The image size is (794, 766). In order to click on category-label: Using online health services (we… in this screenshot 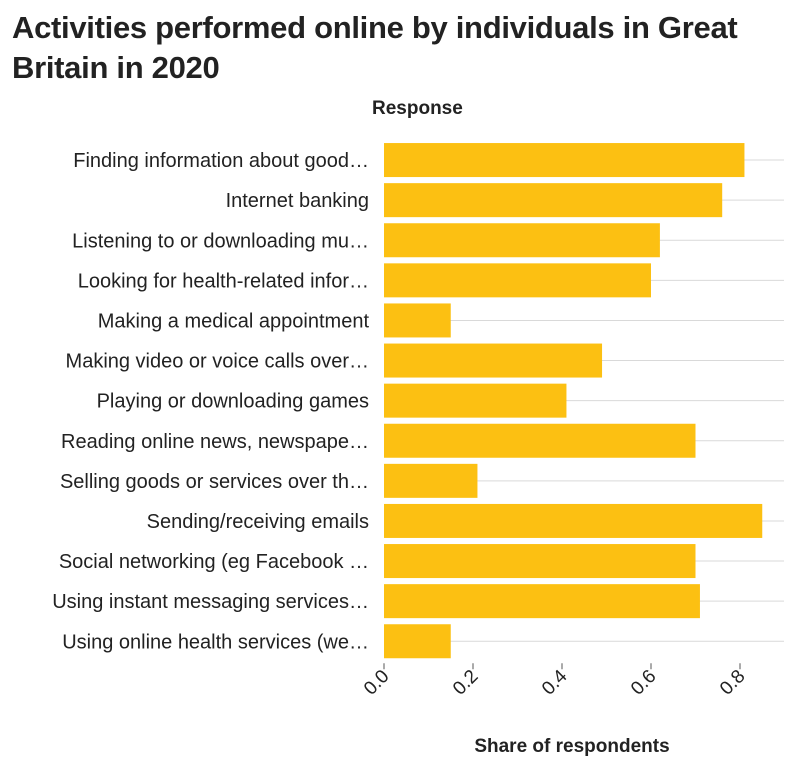, I will do `click(215, 642)`.